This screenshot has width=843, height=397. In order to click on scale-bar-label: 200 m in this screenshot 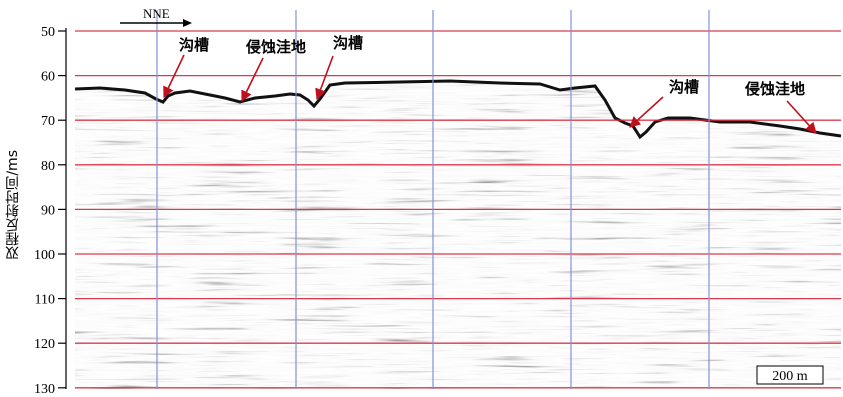, I will do `click(790, 376)`.